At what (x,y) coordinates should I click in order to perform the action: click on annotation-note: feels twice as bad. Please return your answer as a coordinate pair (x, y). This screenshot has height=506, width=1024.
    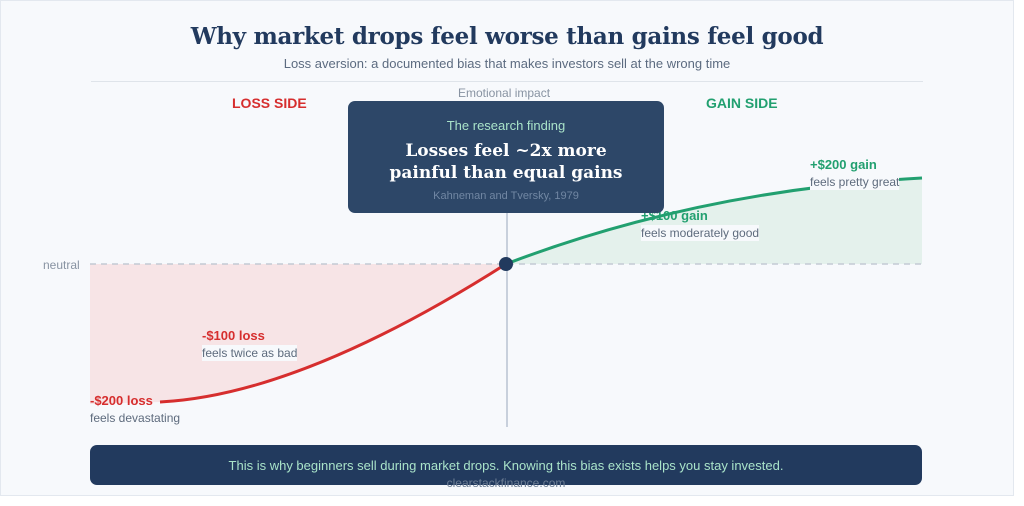
    Looking at the image, I should click on (250, 353).